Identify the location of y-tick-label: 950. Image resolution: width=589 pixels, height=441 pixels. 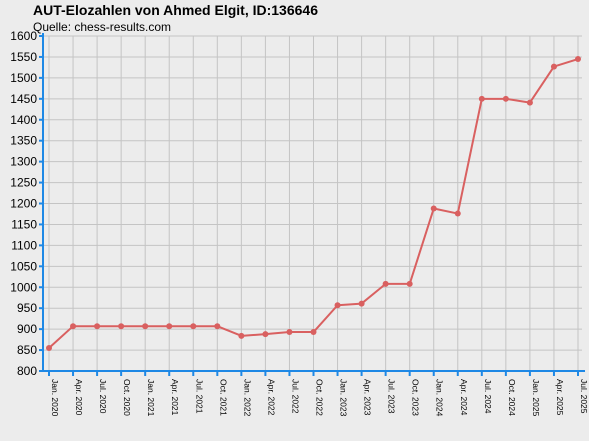
(27, 308).